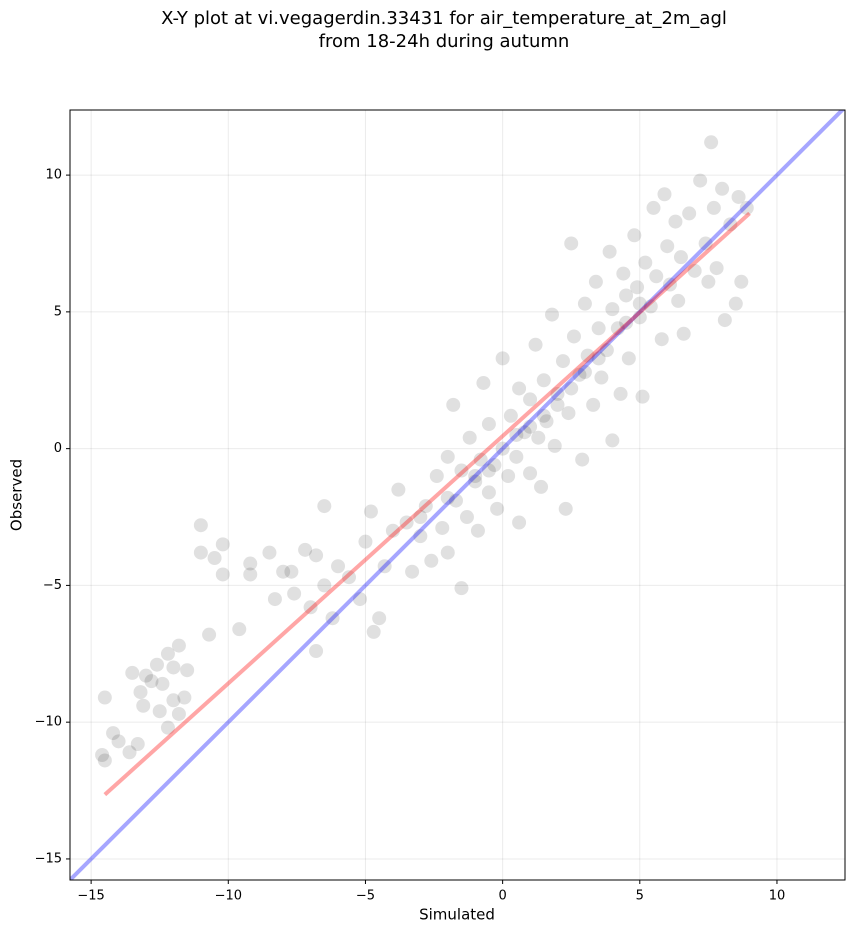 This screenshot has height=938, width=854. What do you see at coordinates (58, 311) in the screenshot?
I see `y-tick-label: 5` at bounding box center [58, 311].